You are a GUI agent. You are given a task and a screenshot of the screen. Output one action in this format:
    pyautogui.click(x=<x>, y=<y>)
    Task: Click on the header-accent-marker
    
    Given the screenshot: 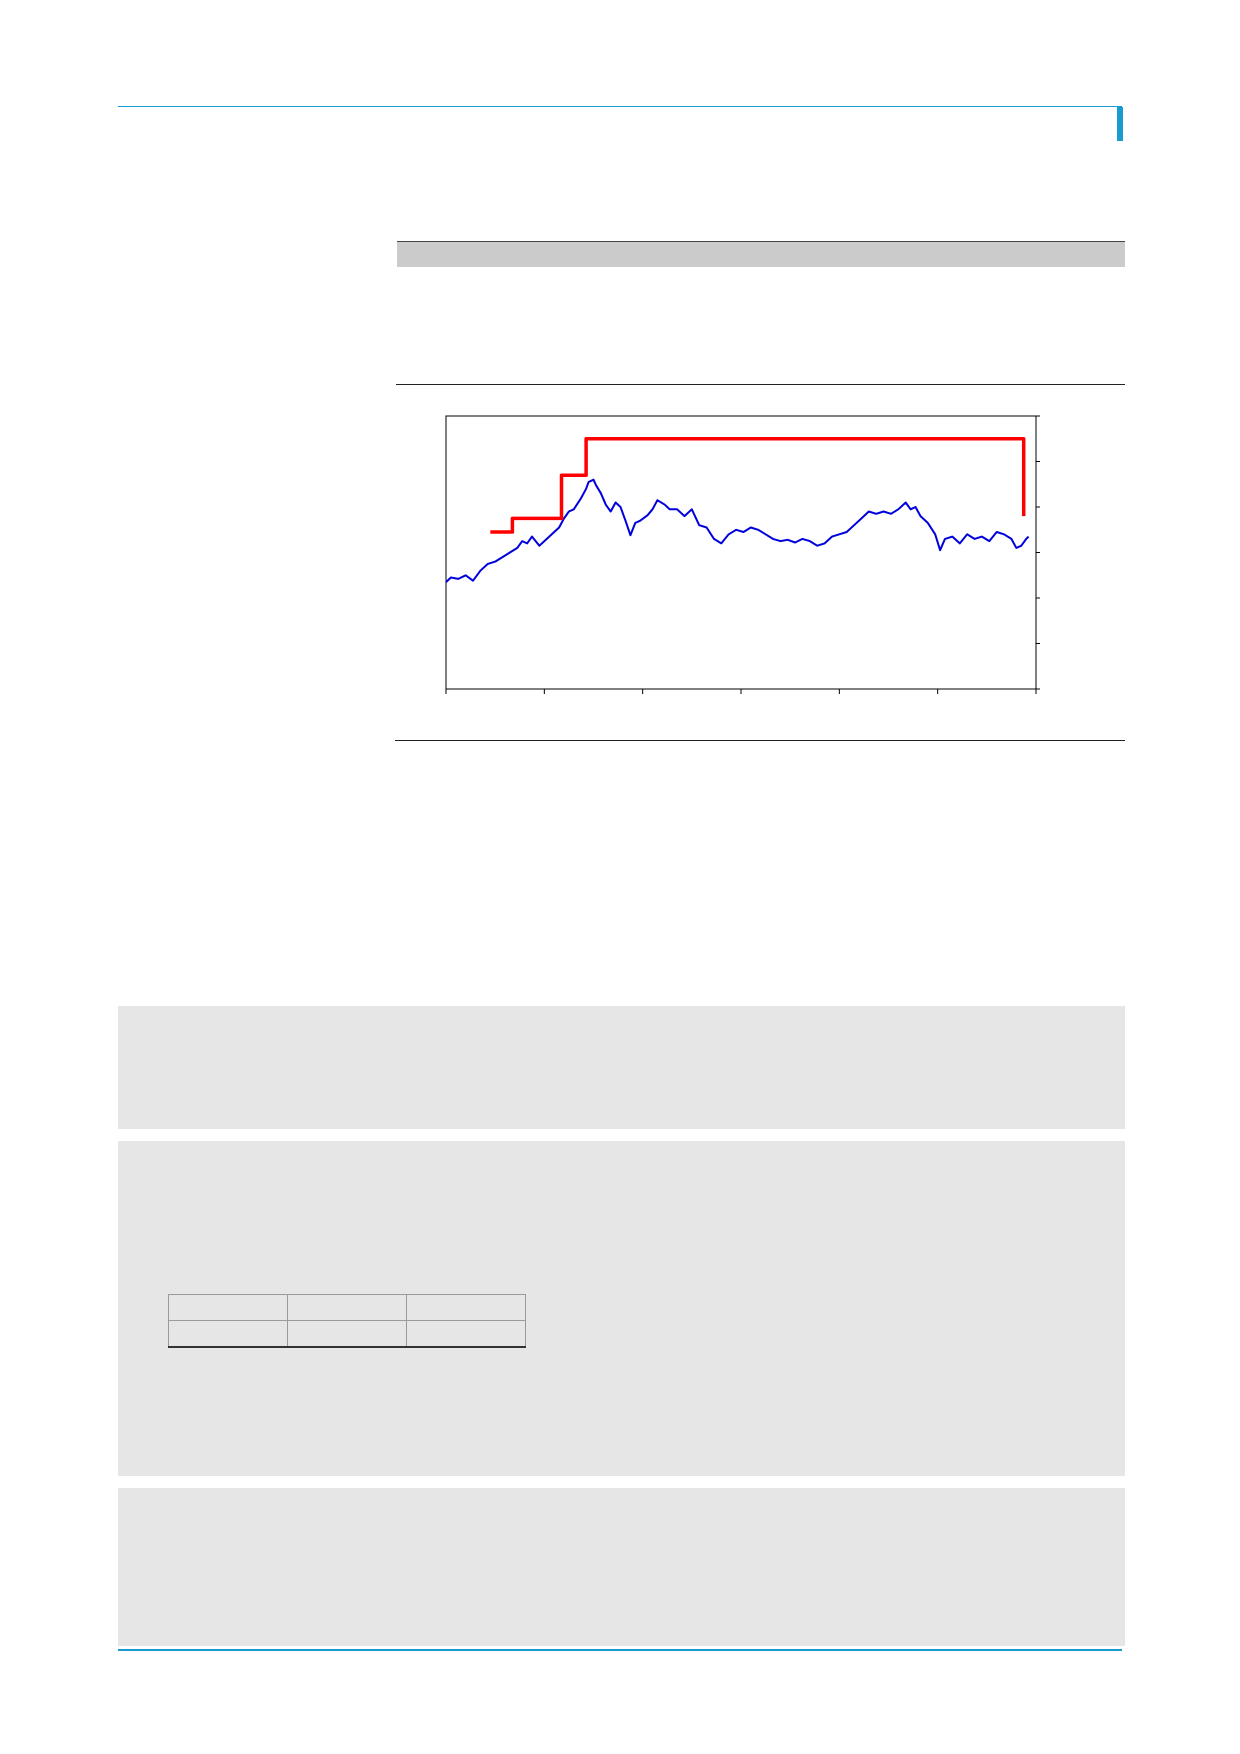 What is the action you would take?
    pyautogui.click(x=1120, y=124)
    